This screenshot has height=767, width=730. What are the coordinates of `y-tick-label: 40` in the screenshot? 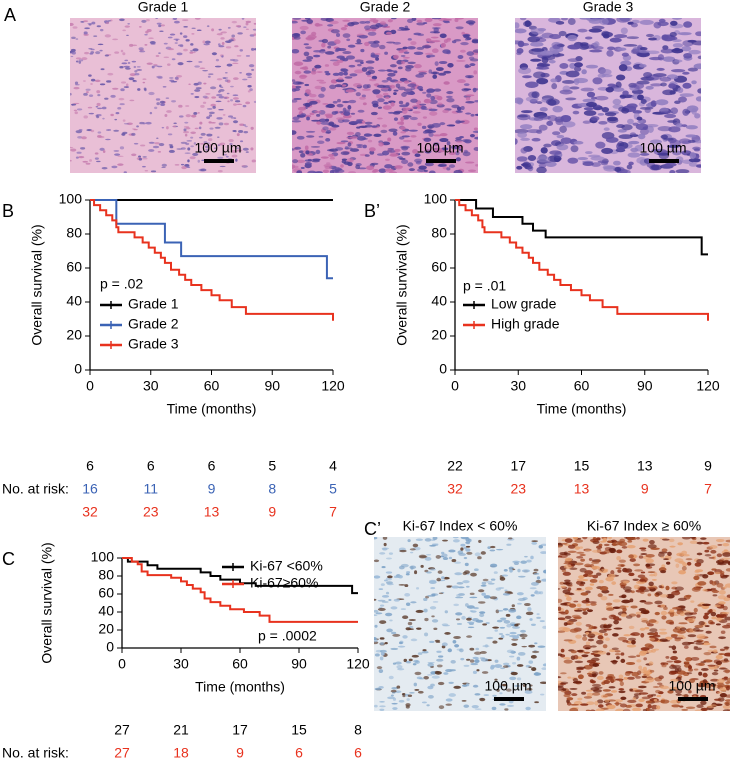 It's located at (106, 611).